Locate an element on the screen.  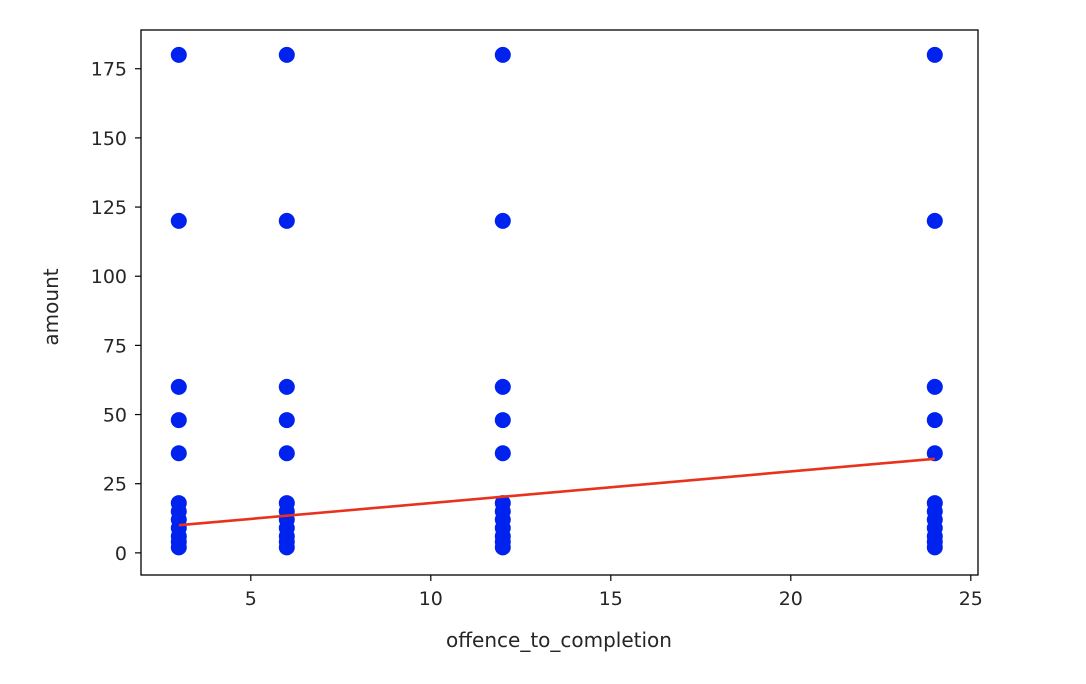
y-tick-label: 0 is located at coordinates (121, 554).